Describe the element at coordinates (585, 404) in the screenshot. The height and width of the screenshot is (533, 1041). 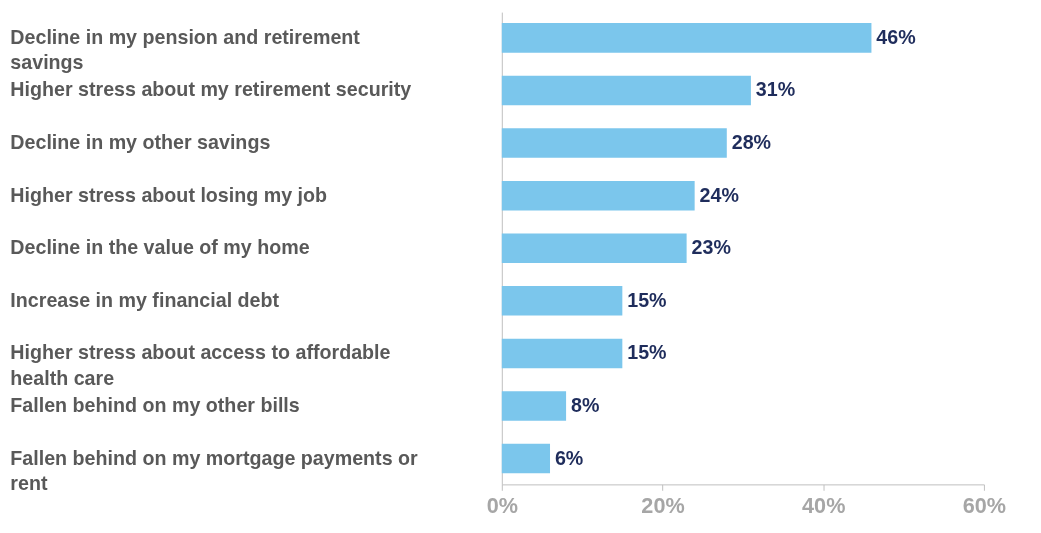
I see `data-label: 8%` at that location.